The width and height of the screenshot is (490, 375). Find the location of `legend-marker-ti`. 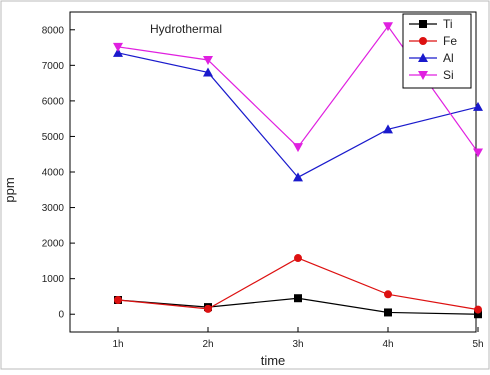

legend-marker-ti is located at coordinates (423, 24).